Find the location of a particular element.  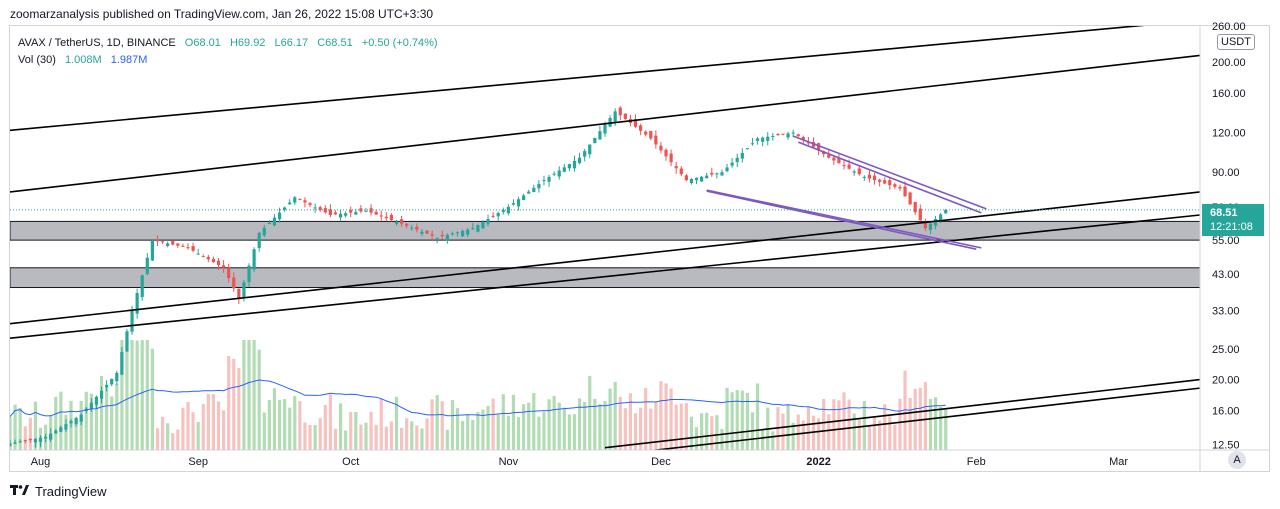

legend-symbol: AVAX / TetherUS, 1D, BINANCE is located at coordinates (97, 43).